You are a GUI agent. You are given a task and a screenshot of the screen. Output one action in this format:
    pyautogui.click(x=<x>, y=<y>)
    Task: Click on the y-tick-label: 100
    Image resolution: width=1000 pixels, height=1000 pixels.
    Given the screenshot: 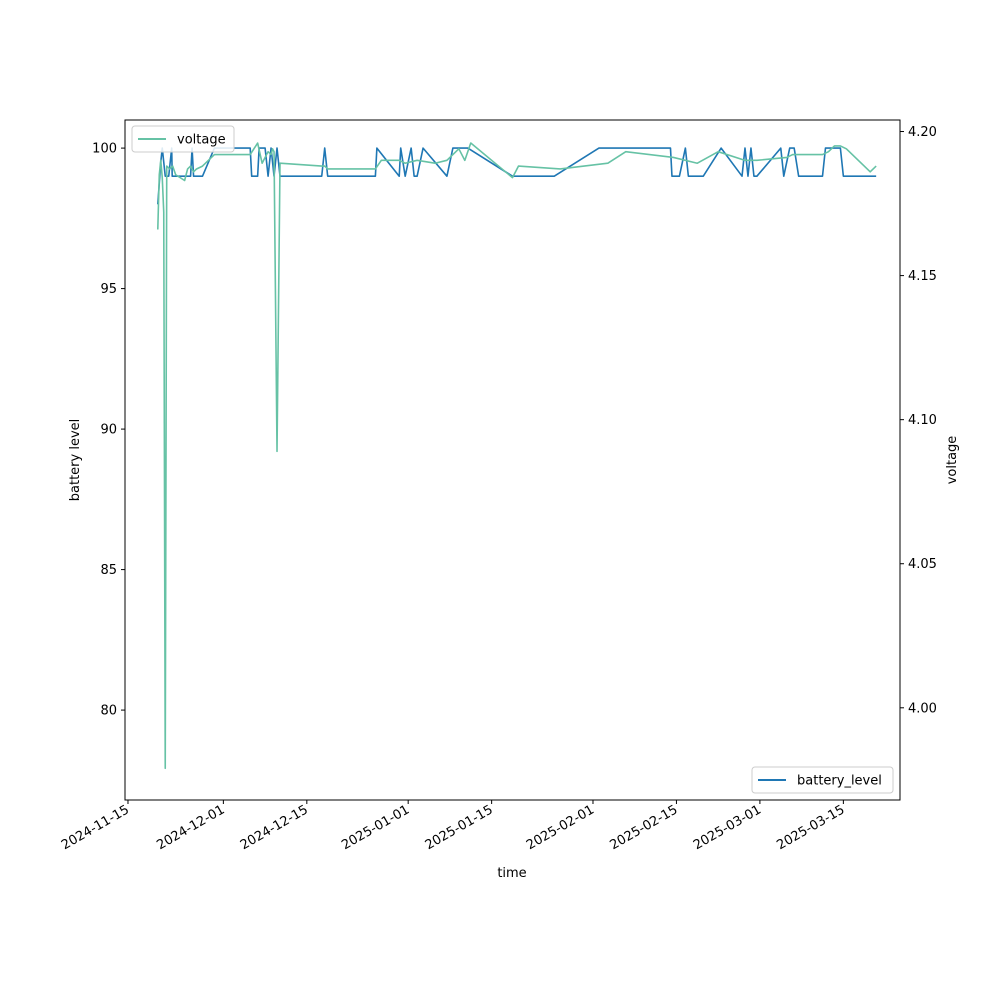 What is the action you would take?
    pyautogui.click(x=104, y=149)
    